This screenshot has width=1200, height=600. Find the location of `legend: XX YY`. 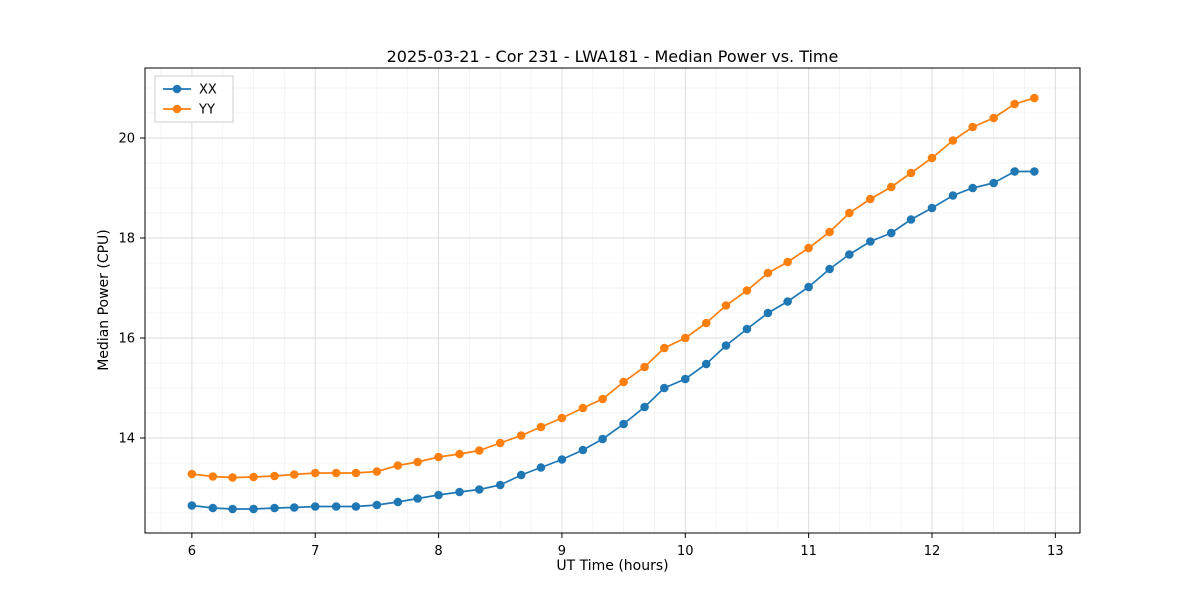

legend: XX YY is located at coordinates (194, 99).